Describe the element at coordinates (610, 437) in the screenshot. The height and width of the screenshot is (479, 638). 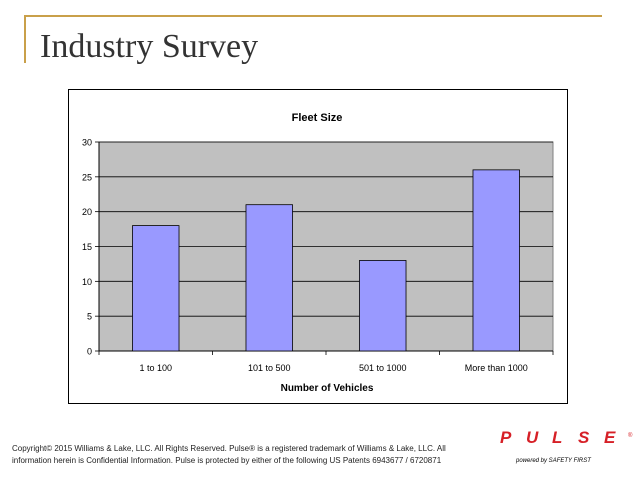
I see `logo-letter: E` at that location.